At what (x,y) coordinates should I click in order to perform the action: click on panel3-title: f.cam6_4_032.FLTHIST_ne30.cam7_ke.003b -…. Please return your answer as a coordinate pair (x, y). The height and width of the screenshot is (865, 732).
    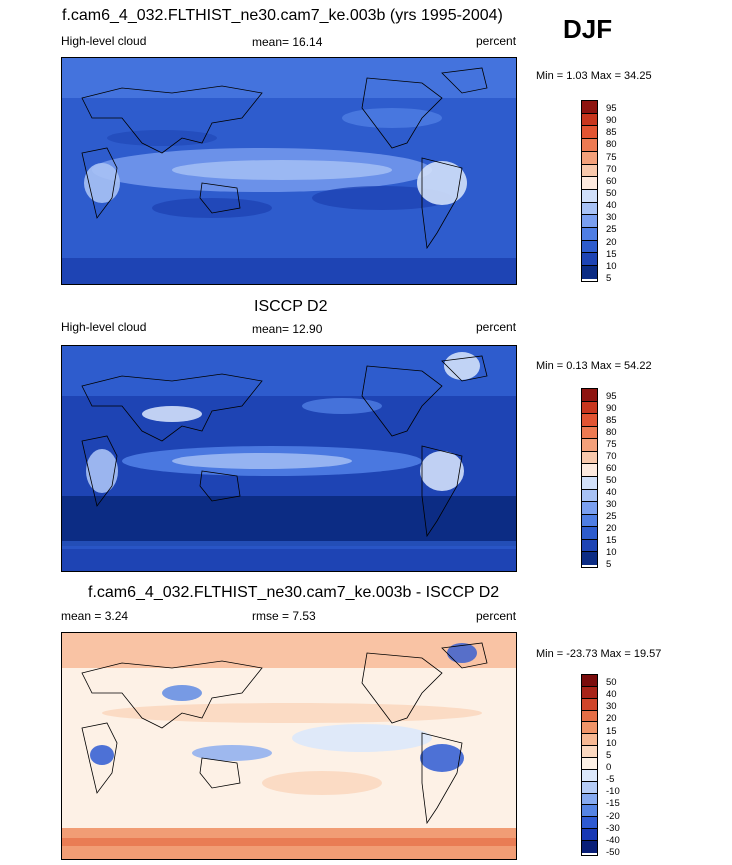
    Looking at the image, I should click on (294, 592).